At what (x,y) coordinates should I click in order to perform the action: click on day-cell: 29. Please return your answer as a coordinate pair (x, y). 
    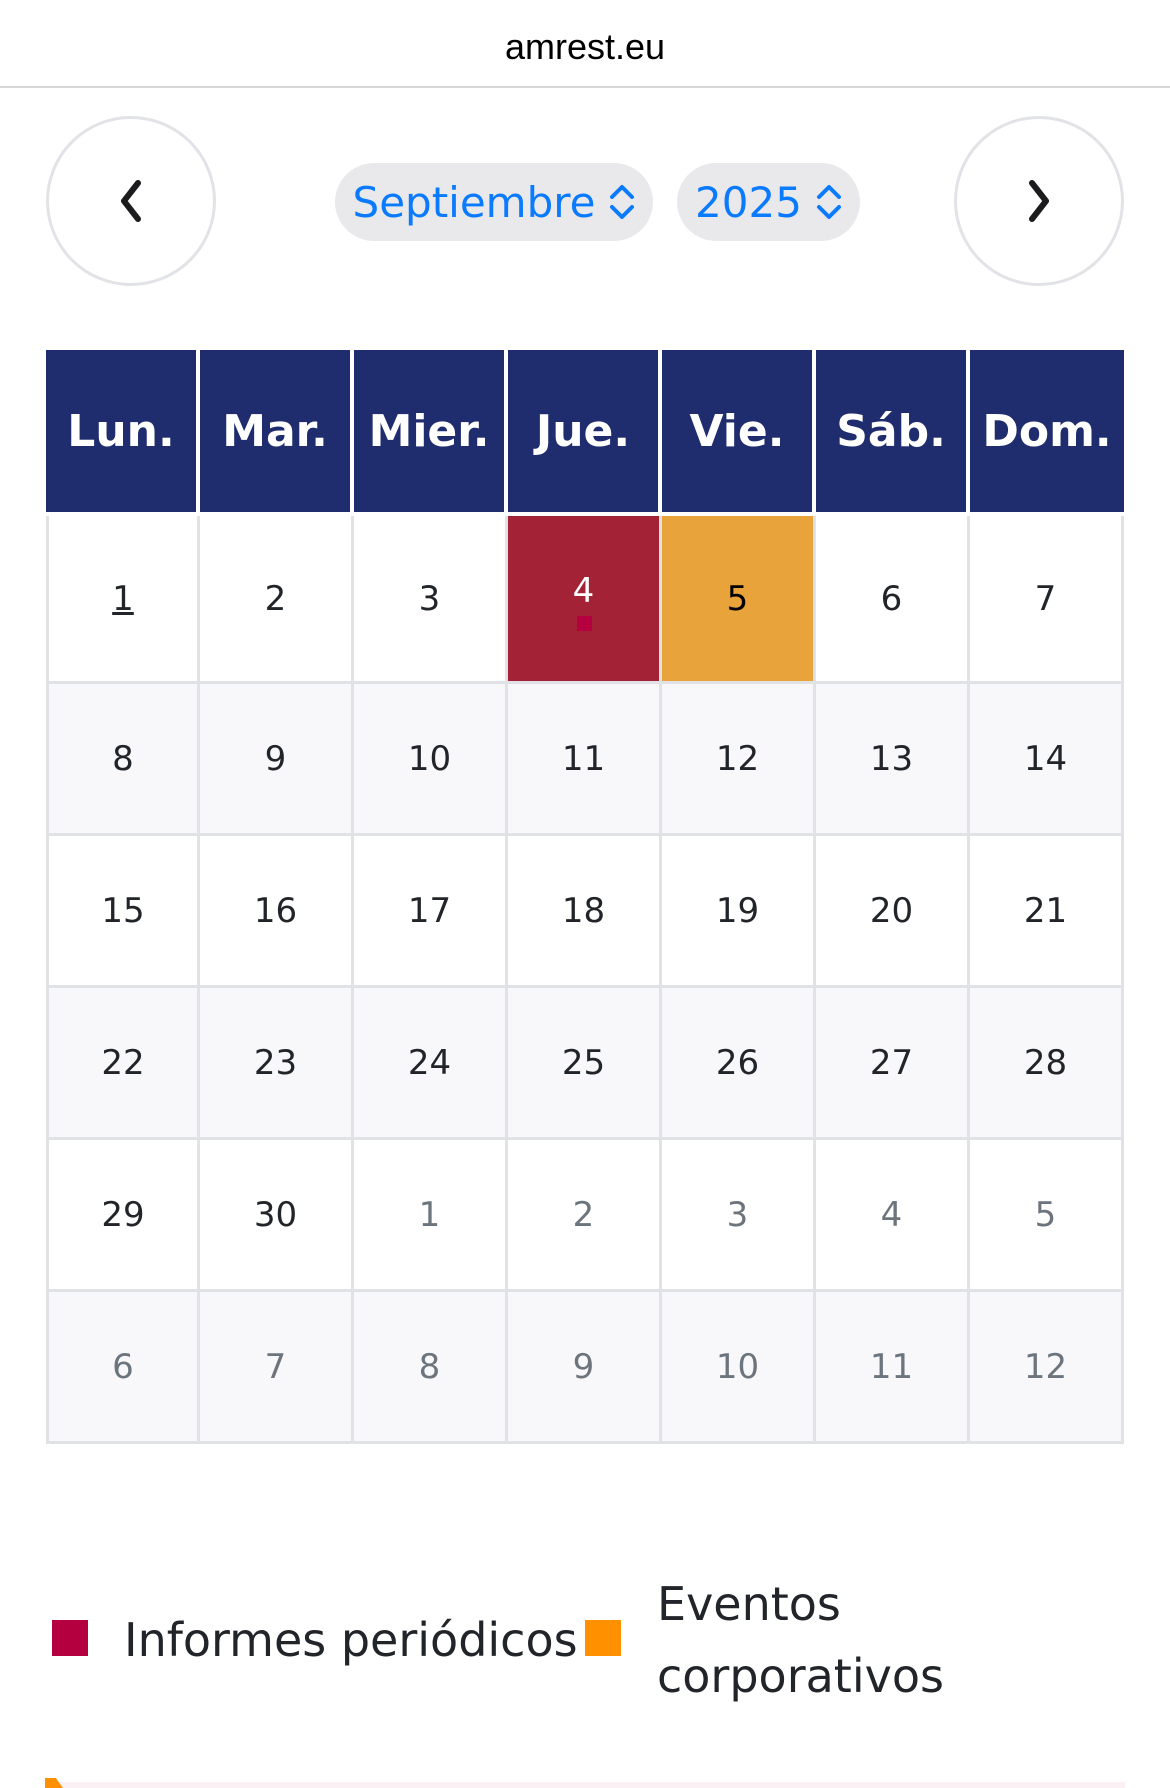
    Looking at the image, I should click on (123, 1216).